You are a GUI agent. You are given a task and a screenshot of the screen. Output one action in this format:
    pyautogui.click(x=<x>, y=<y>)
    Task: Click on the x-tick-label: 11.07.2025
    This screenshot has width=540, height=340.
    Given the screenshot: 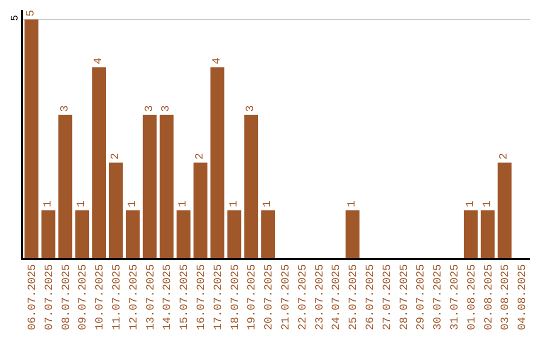 What is the action you would take?
    pyautogui.click(x=118, y=297)
    